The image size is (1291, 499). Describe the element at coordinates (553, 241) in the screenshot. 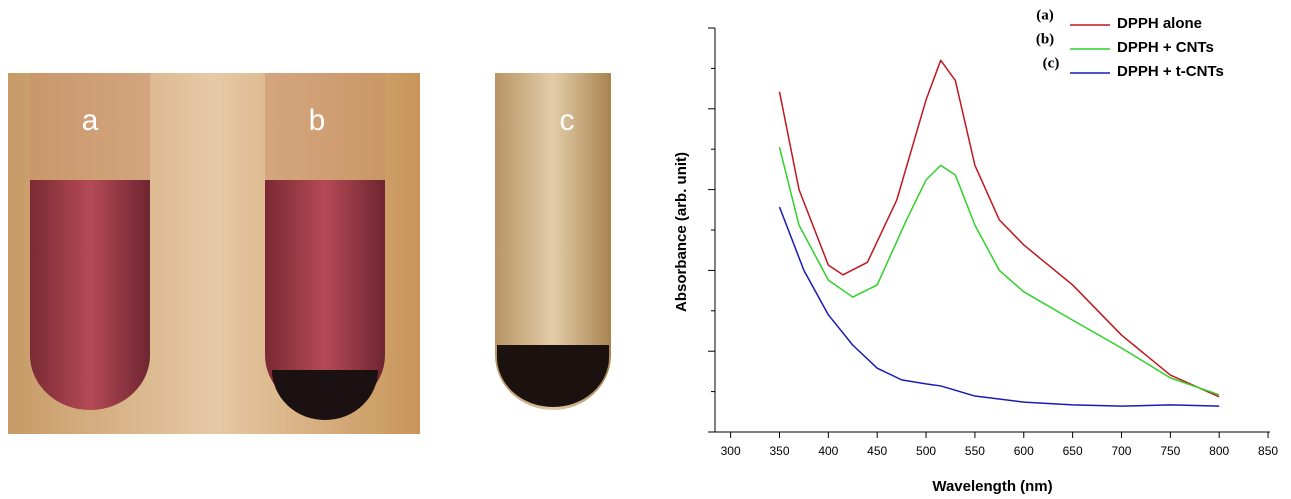

I see `tube` at that location.